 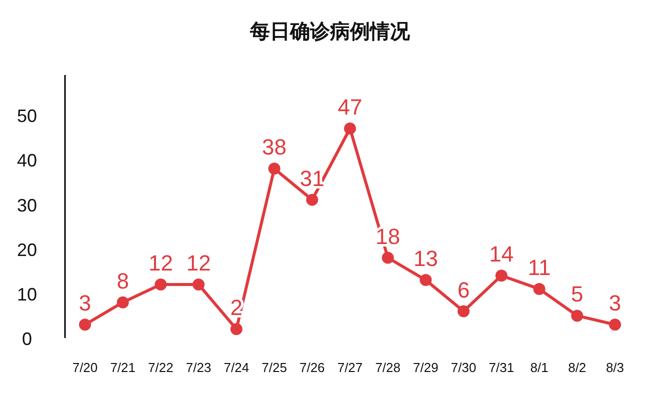 I want to click on data-label: 13, so click(x=425, y=259).